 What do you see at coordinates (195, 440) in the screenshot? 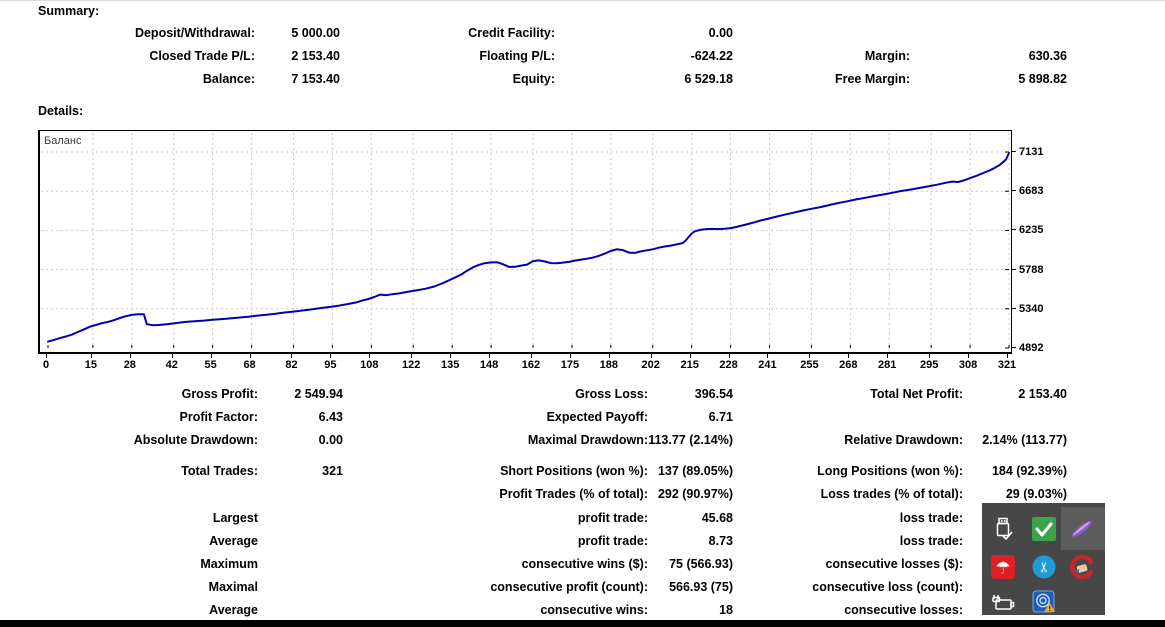
I see `stat-label: Absolute Drawdown:` at bounding box center [195, 440].